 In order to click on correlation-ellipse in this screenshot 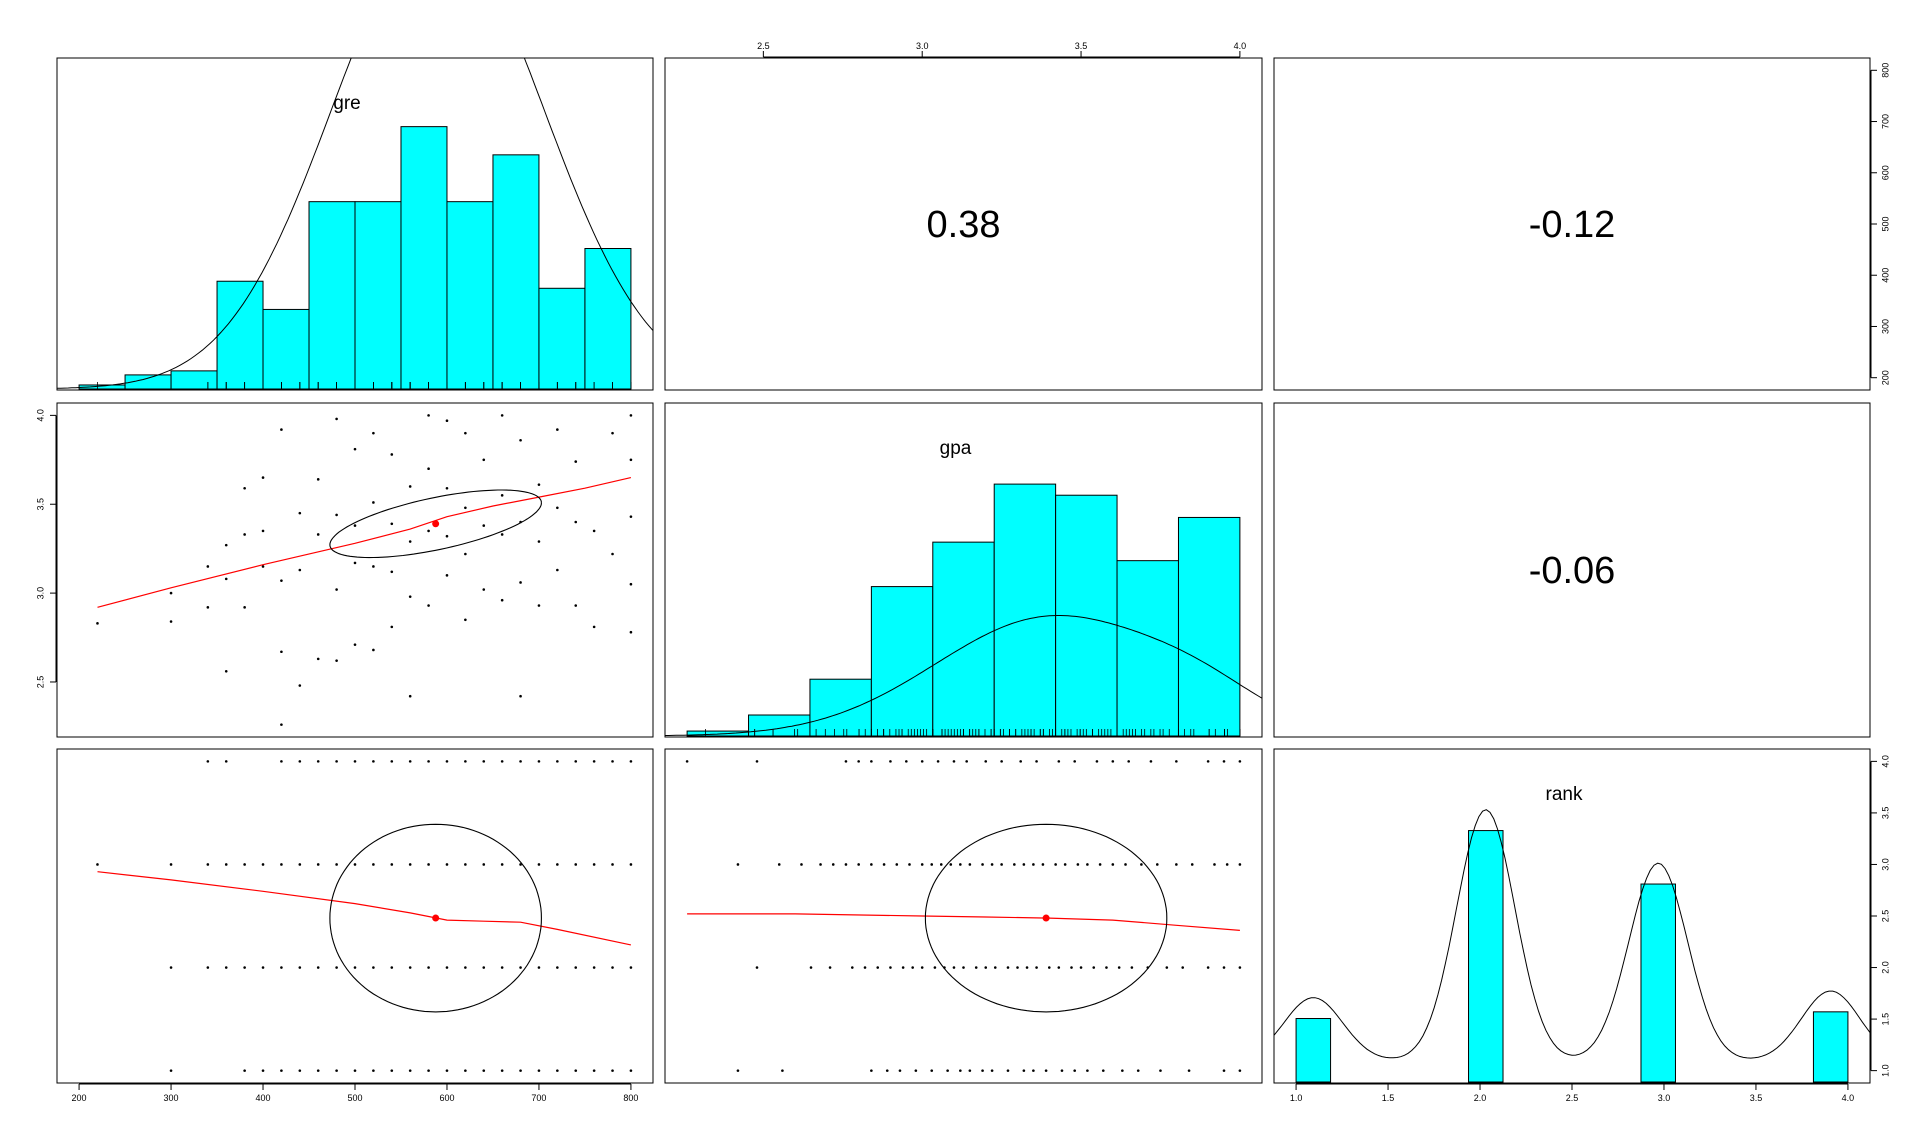, I will do `click(435, 918)`.